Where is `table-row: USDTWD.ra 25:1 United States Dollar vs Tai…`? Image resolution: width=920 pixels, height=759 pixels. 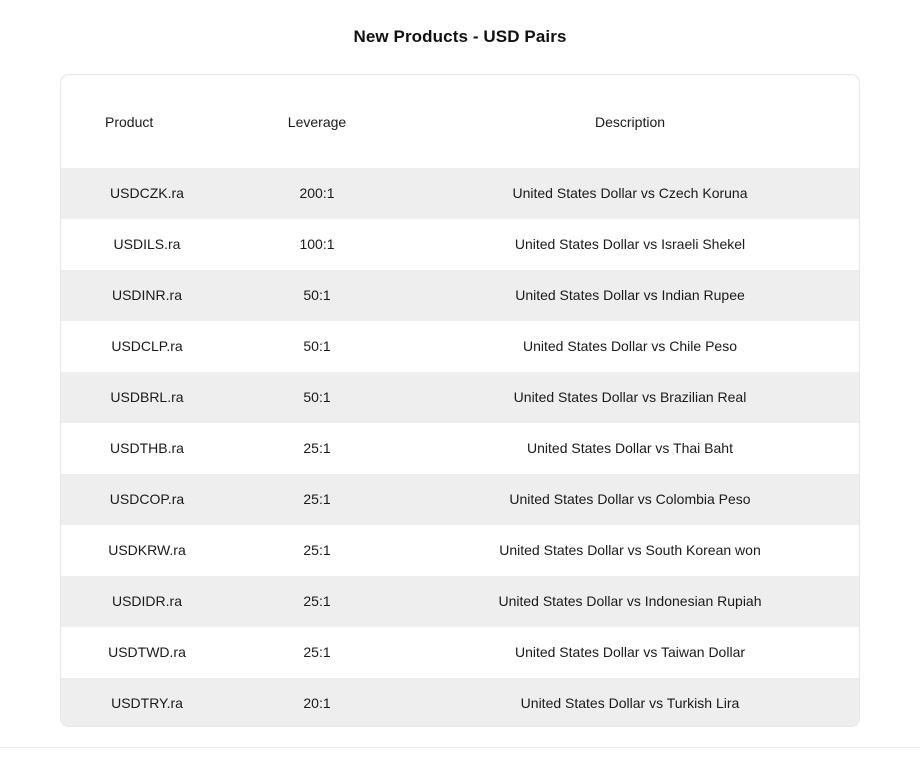 table-row: USDTWD.ra 25:1 United States Dollar vs Tai… is located at coordinates (460, 652).